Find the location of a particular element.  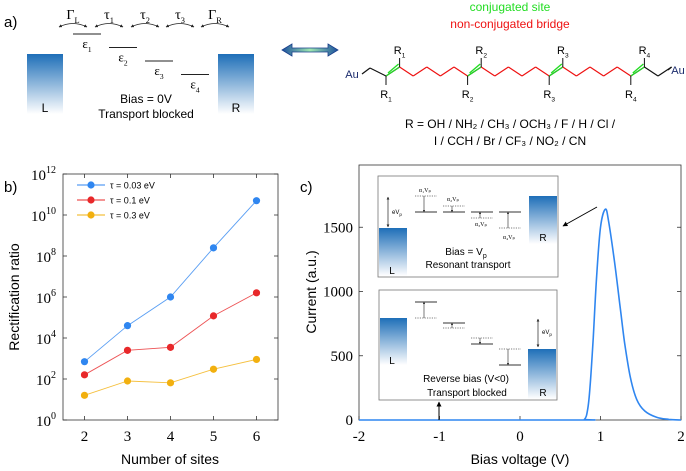

inset-reverse-right-electrode is located at coordinates (542, 374).